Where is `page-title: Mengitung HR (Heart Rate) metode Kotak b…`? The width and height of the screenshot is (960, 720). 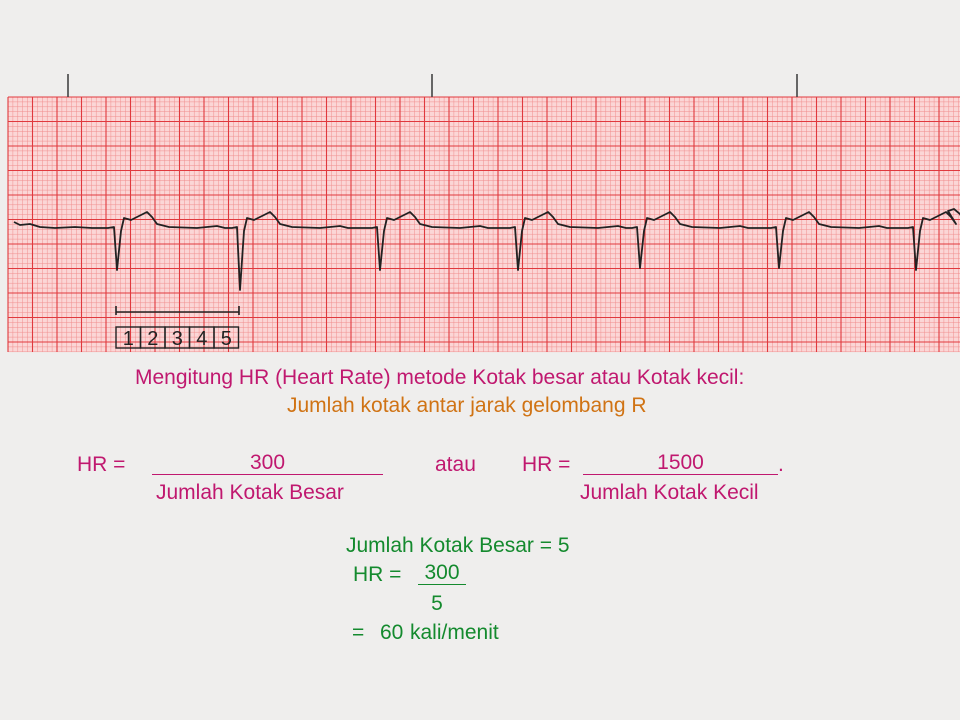 page-title: Mengitung HR (Heart Rate) metode Kotak b… is located at coordinates (440, 377).